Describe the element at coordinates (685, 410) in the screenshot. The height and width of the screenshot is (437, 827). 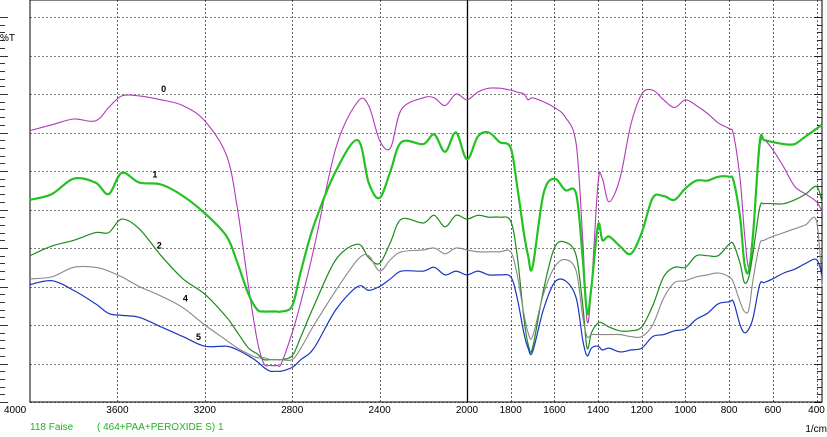
I see `x-tick-label: 1000` at that location.